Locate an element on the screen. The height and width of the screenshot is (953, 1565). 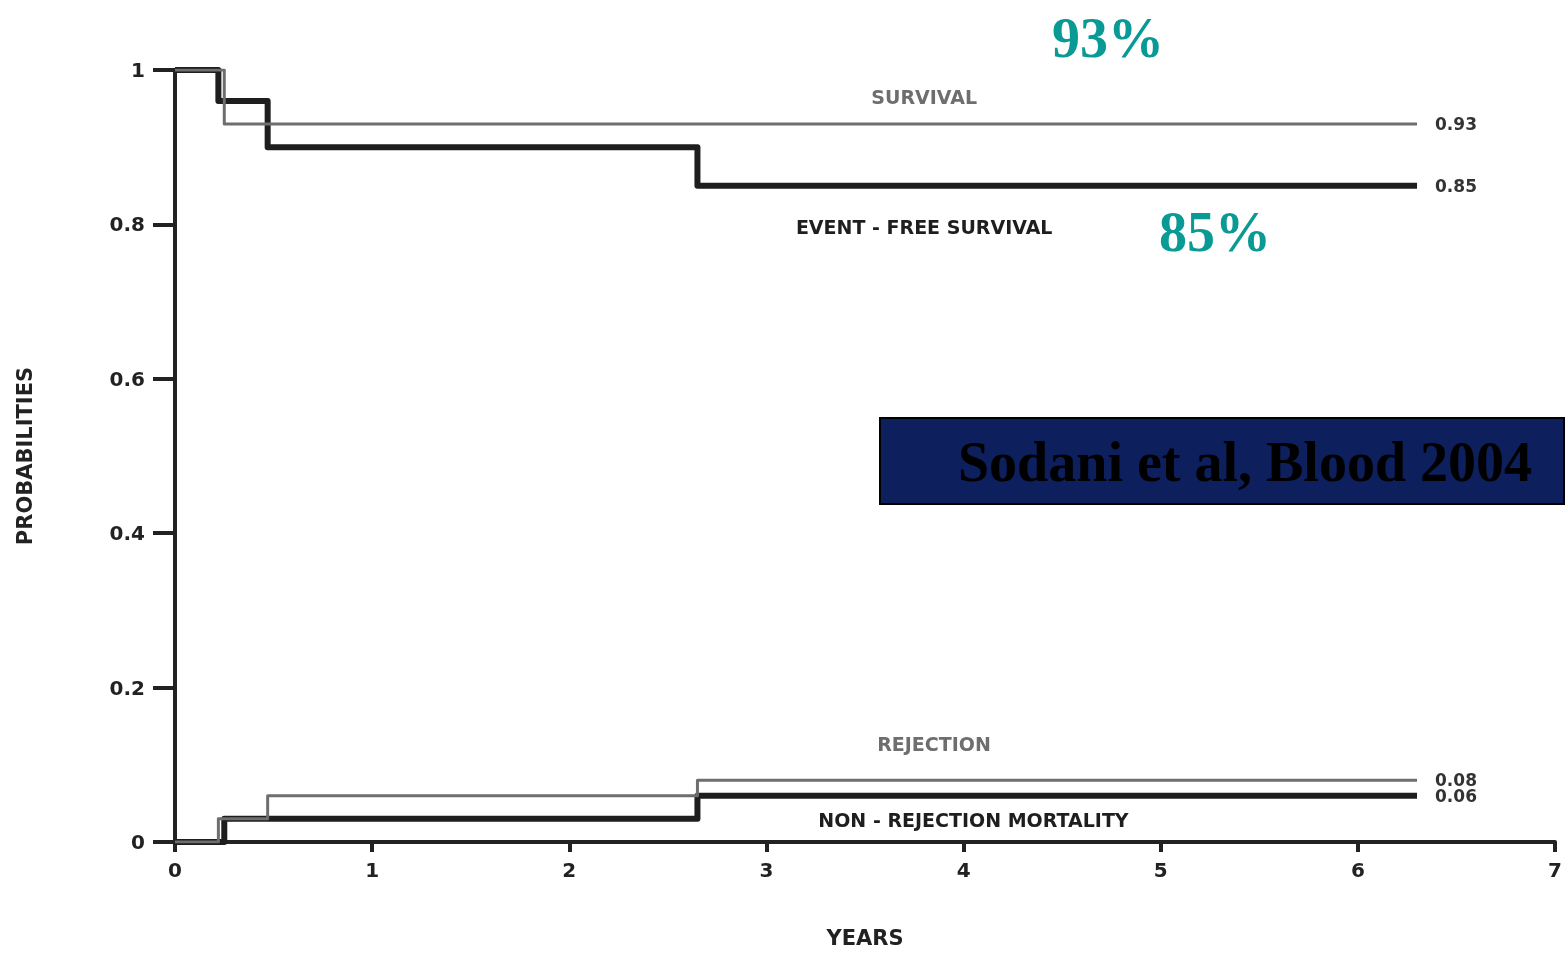
x-tick-label: 4 is located at coordinates (963, 870).